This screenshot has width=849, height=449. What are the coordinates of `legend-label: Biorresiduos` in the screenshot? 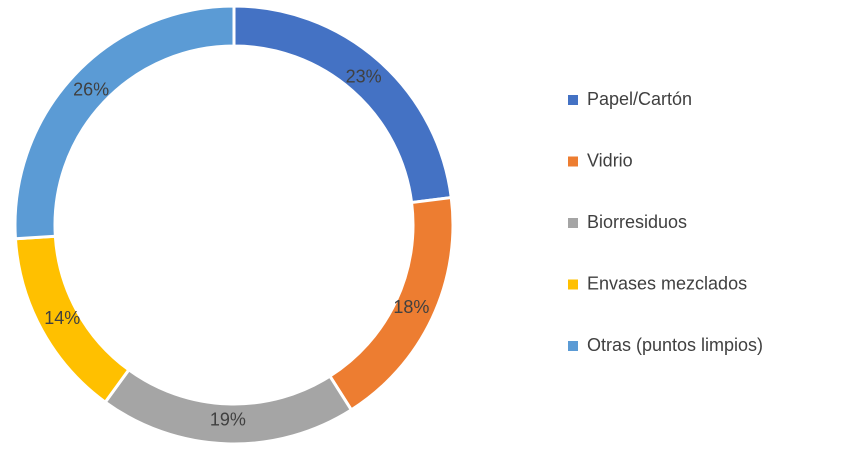 It's located at (637, 222).